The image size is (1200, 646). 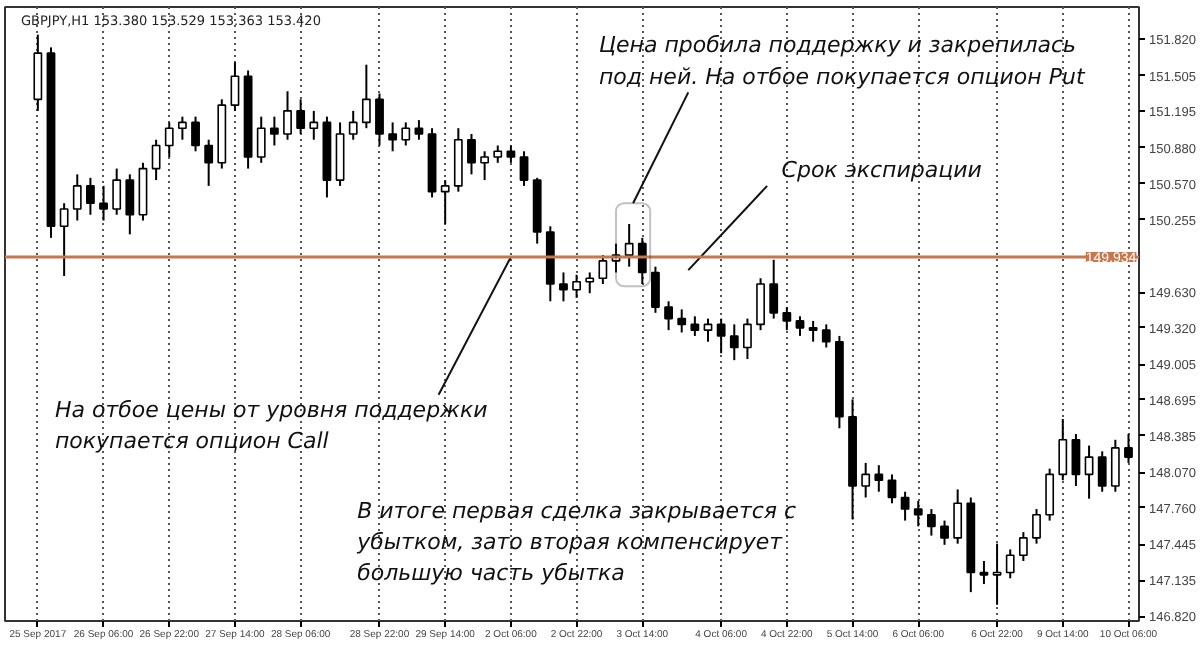 I want to click on annotation: Срок экспирации, so click(x=881, y=170).